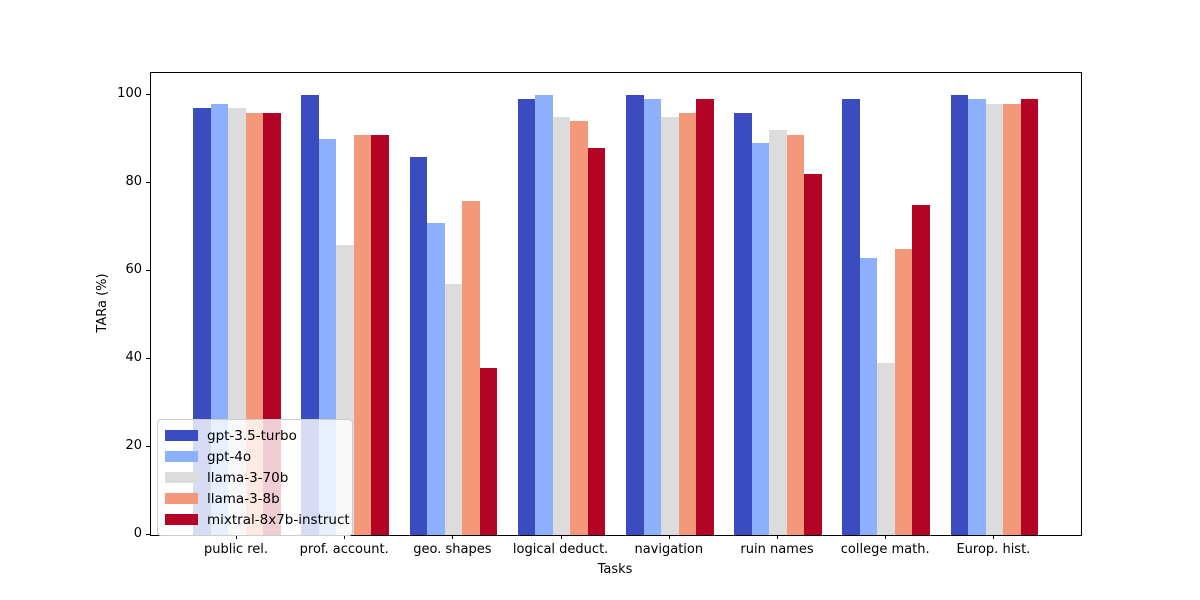 This screenshot has height=600, width=1200. What do you see at coordinates (635, 315) in the screenshot?
I see `bar-gpt-3.5-turbo-navigation` at bounding box center [635, 315].